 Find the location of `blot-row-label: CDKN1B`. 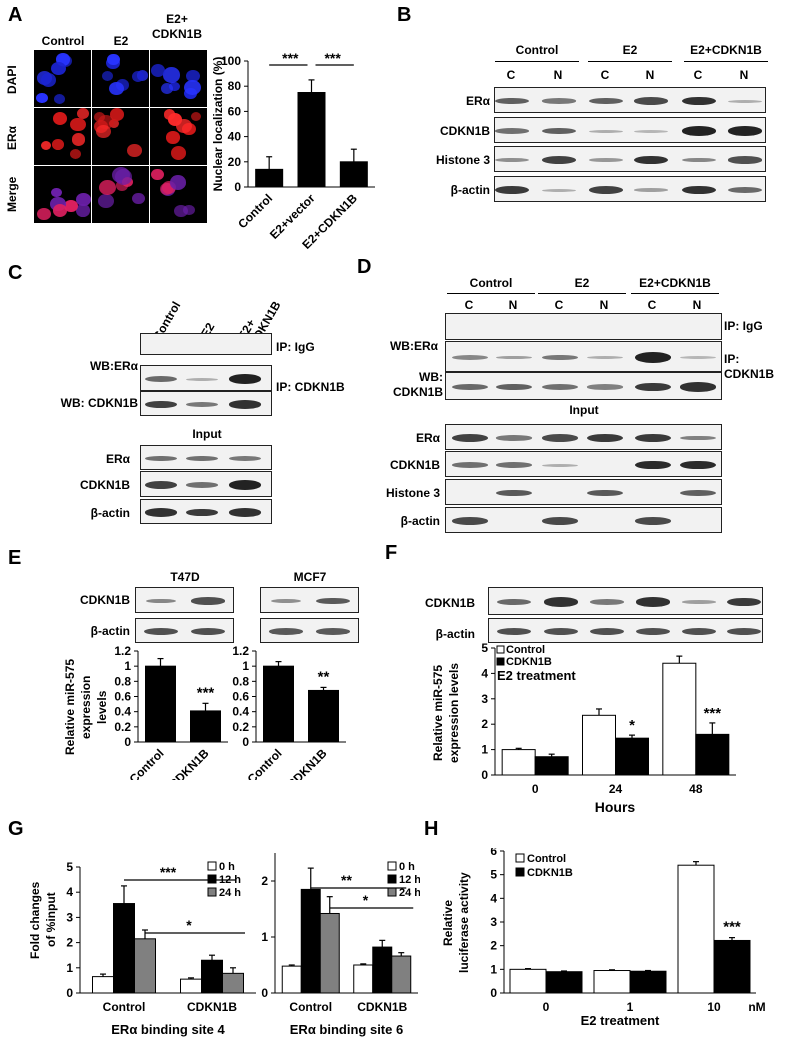

blot-row-label: CDKN1B is located at coordinates (464, 131).